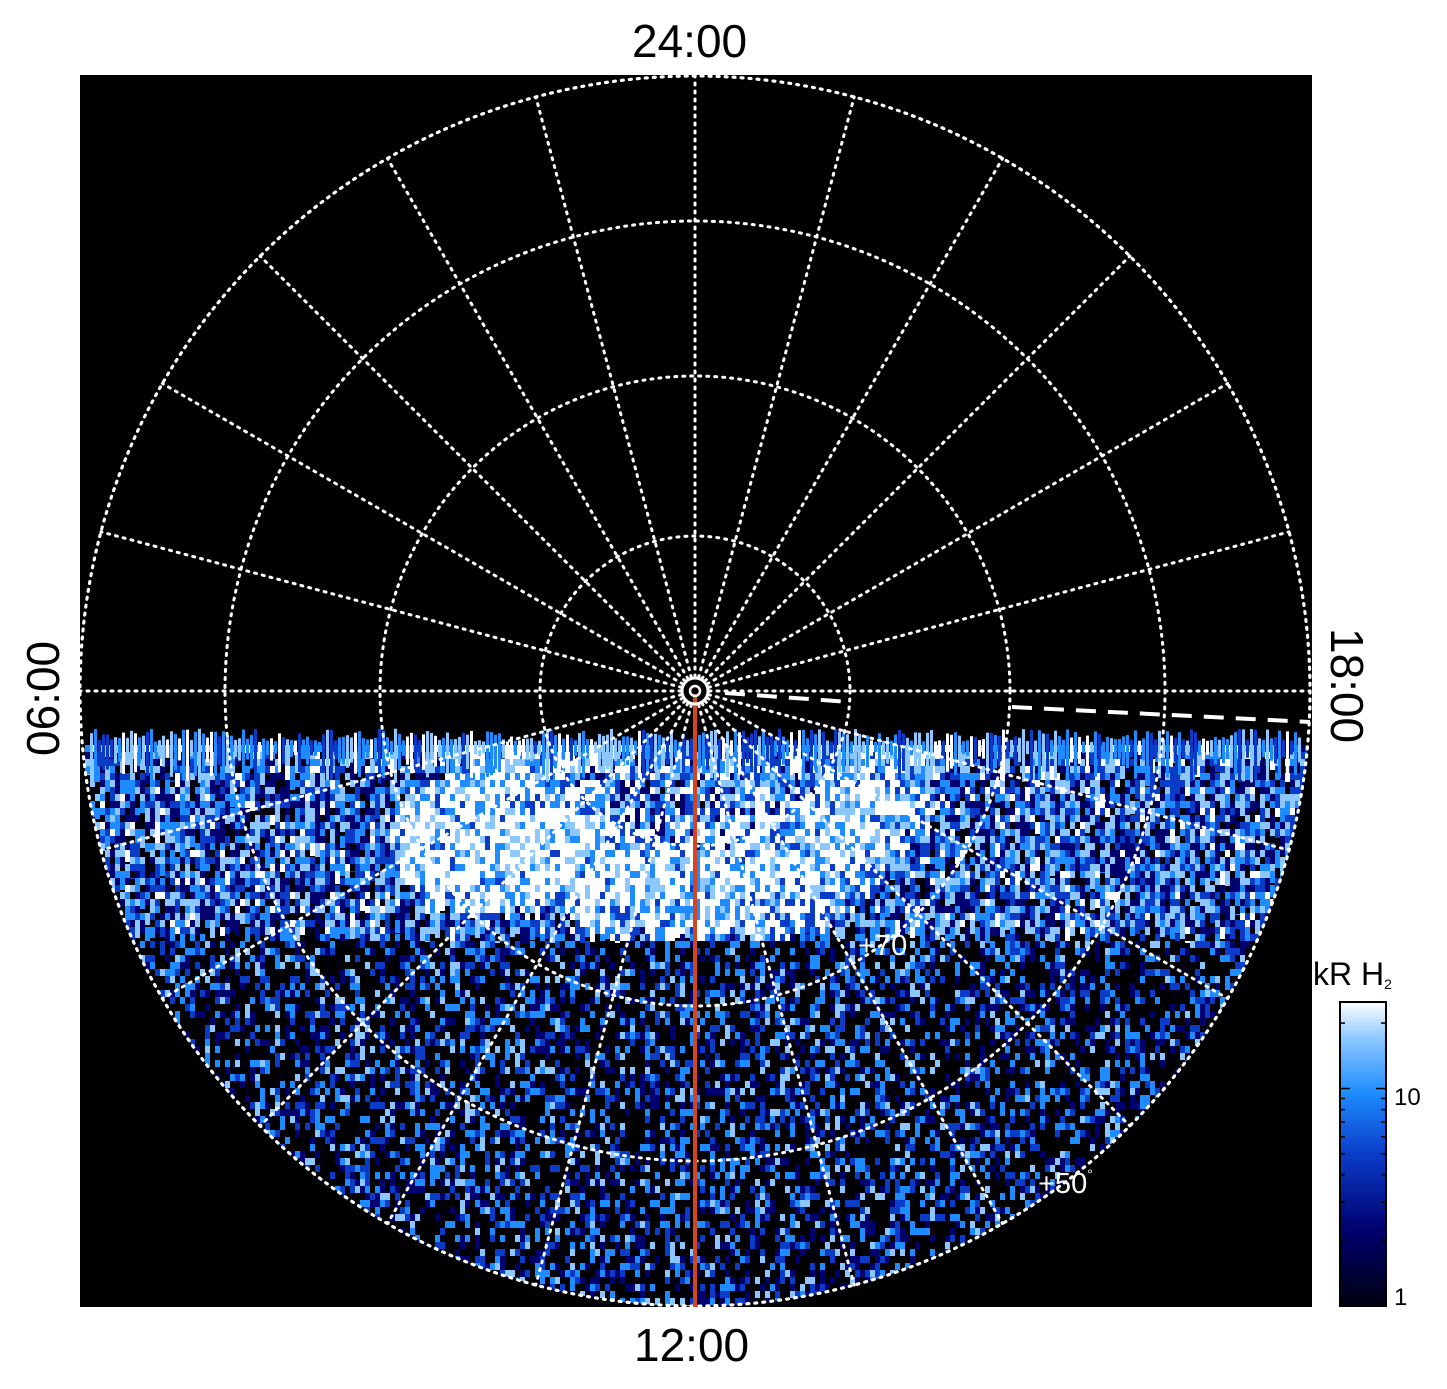  I want to click on colorbar-tick-label-10: 10, so click(1407, 1098).